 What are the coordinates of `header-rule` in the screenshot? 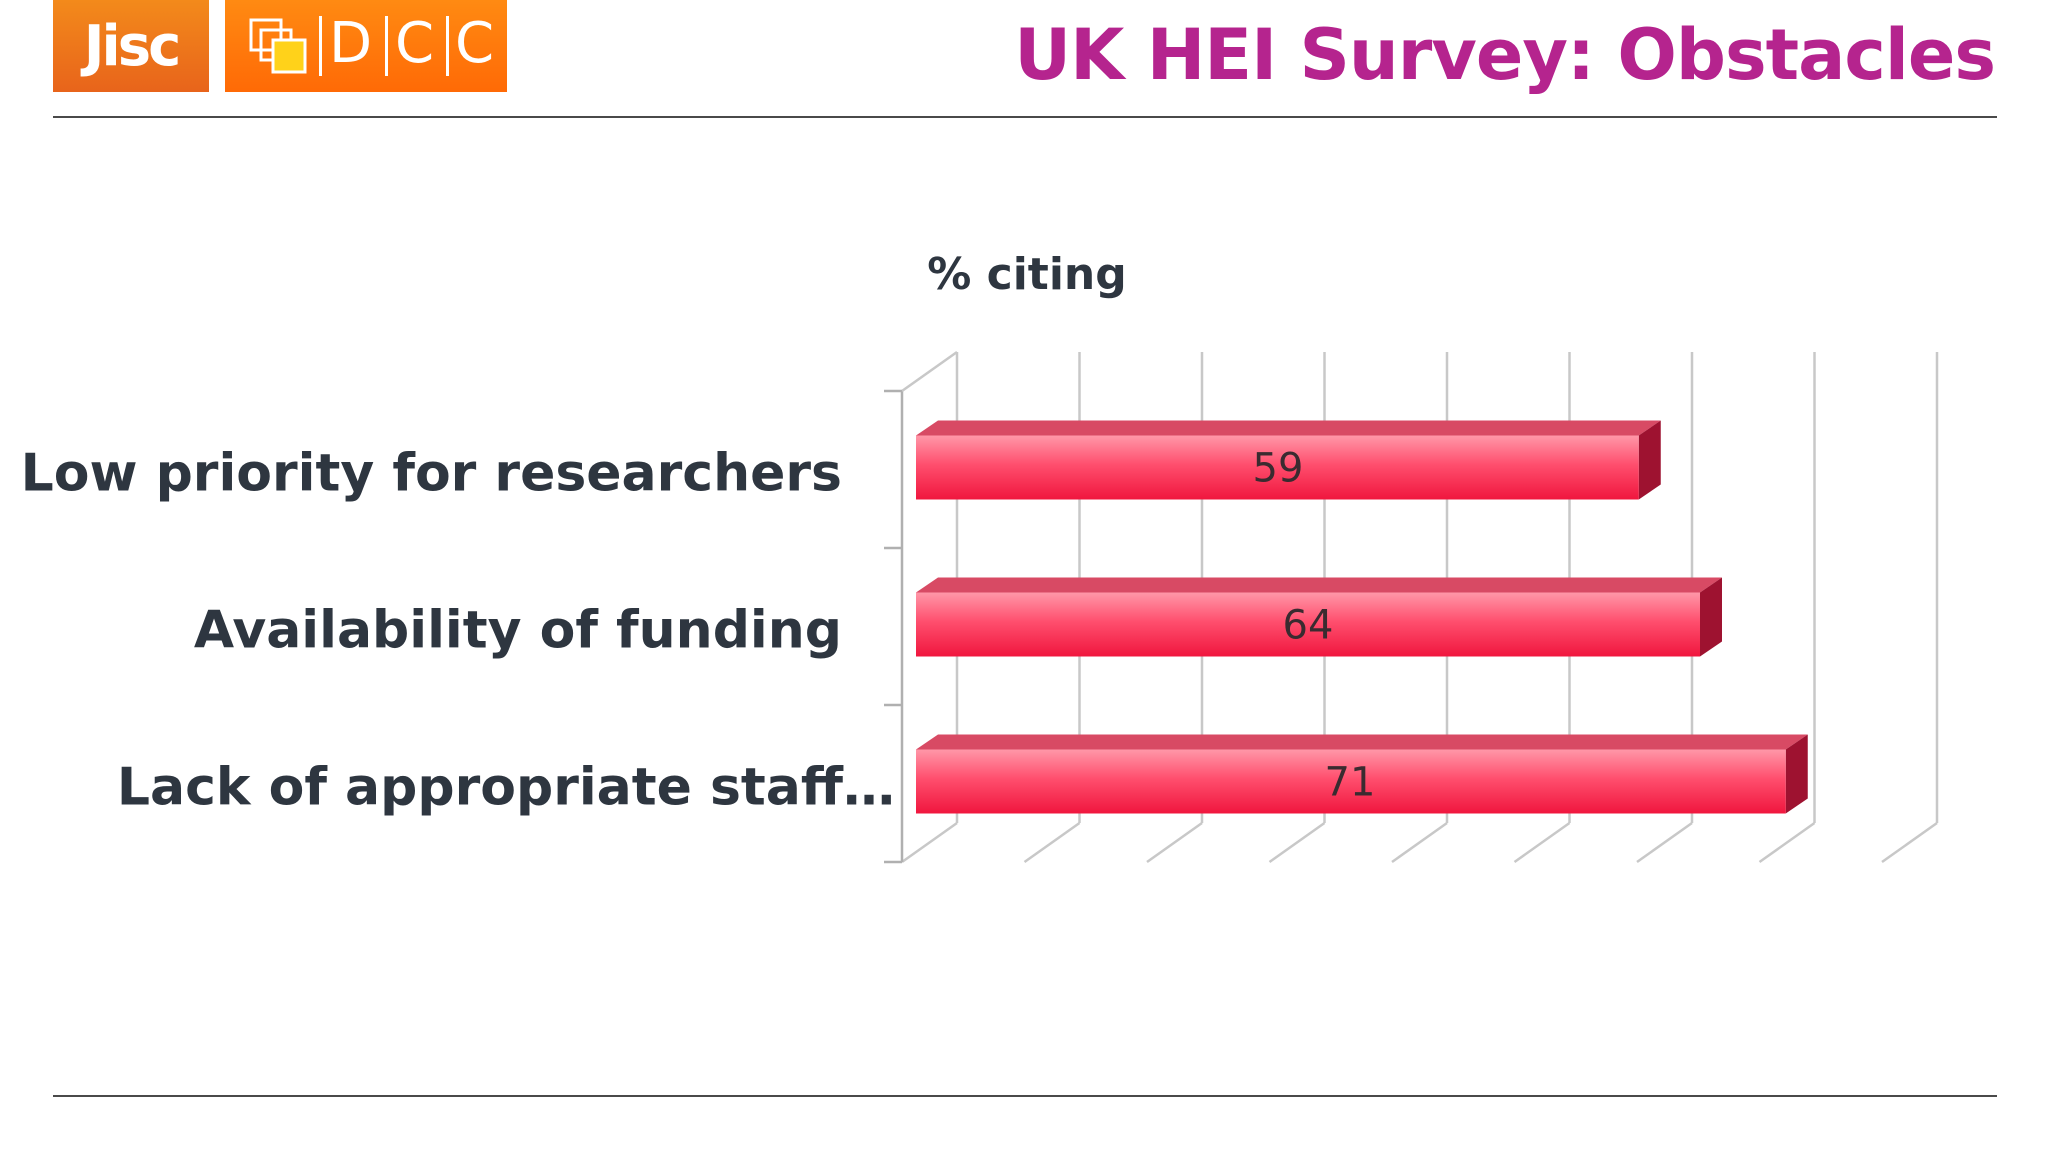 It's located at (1025, 117).